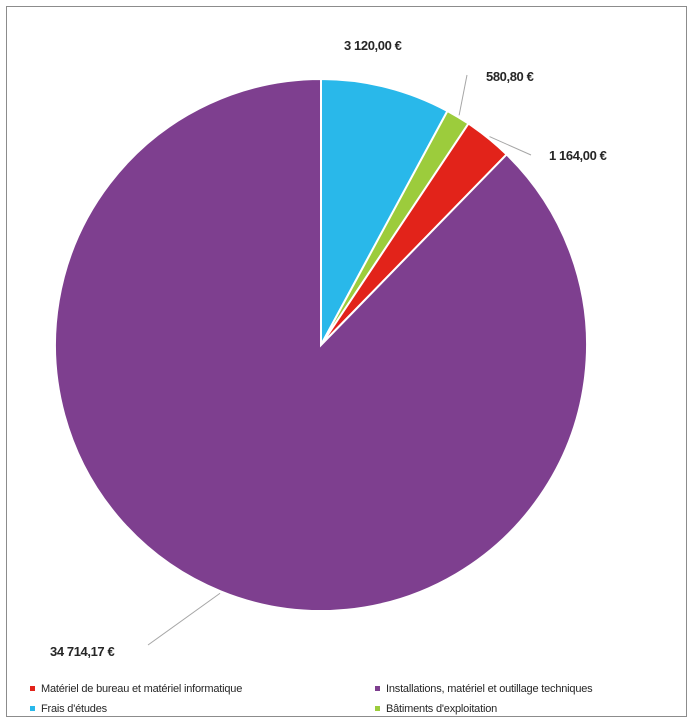  I want to click on legend-label: Bâtiments d'exploitation, so click(441, 709).